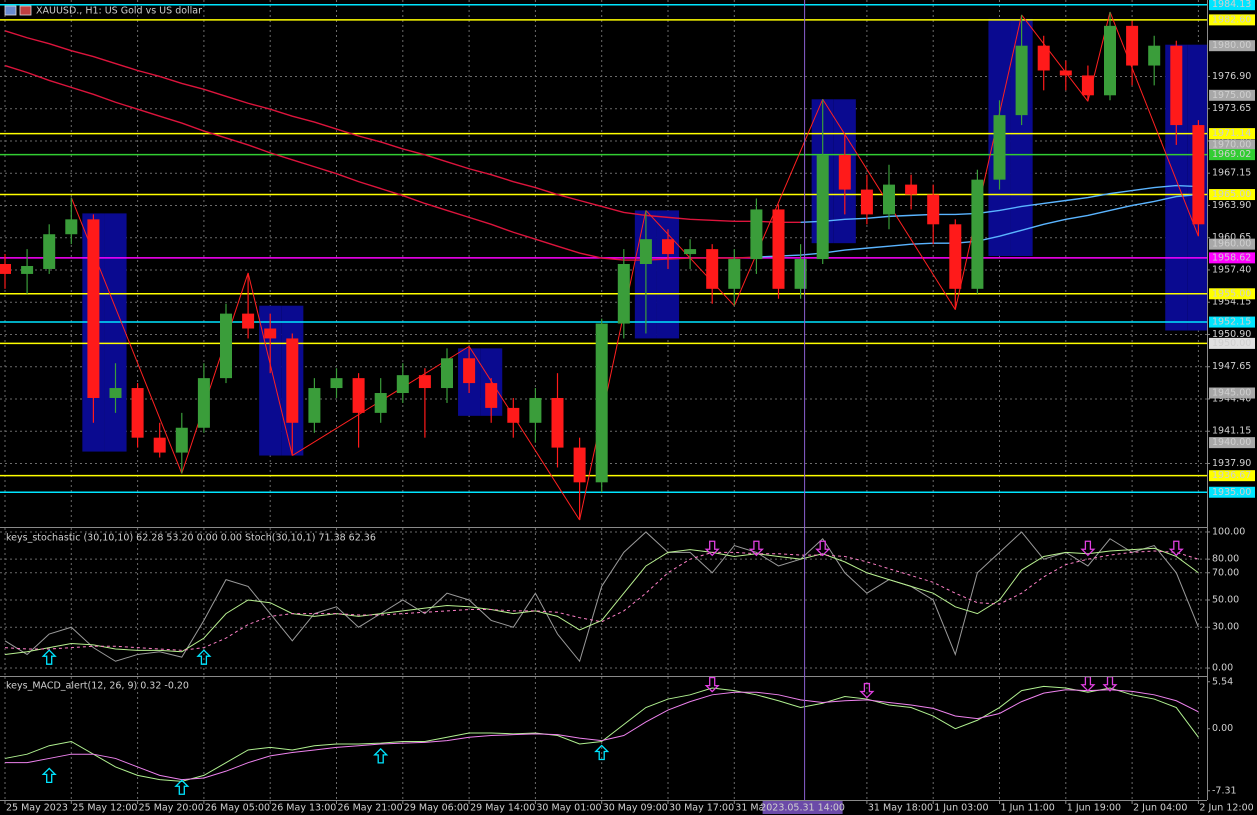  What do you see at coordinates (961, 808) in the screenshot?
I see `x-tick-label: 1 Jun 03:00` at bounding box center [961, 808].